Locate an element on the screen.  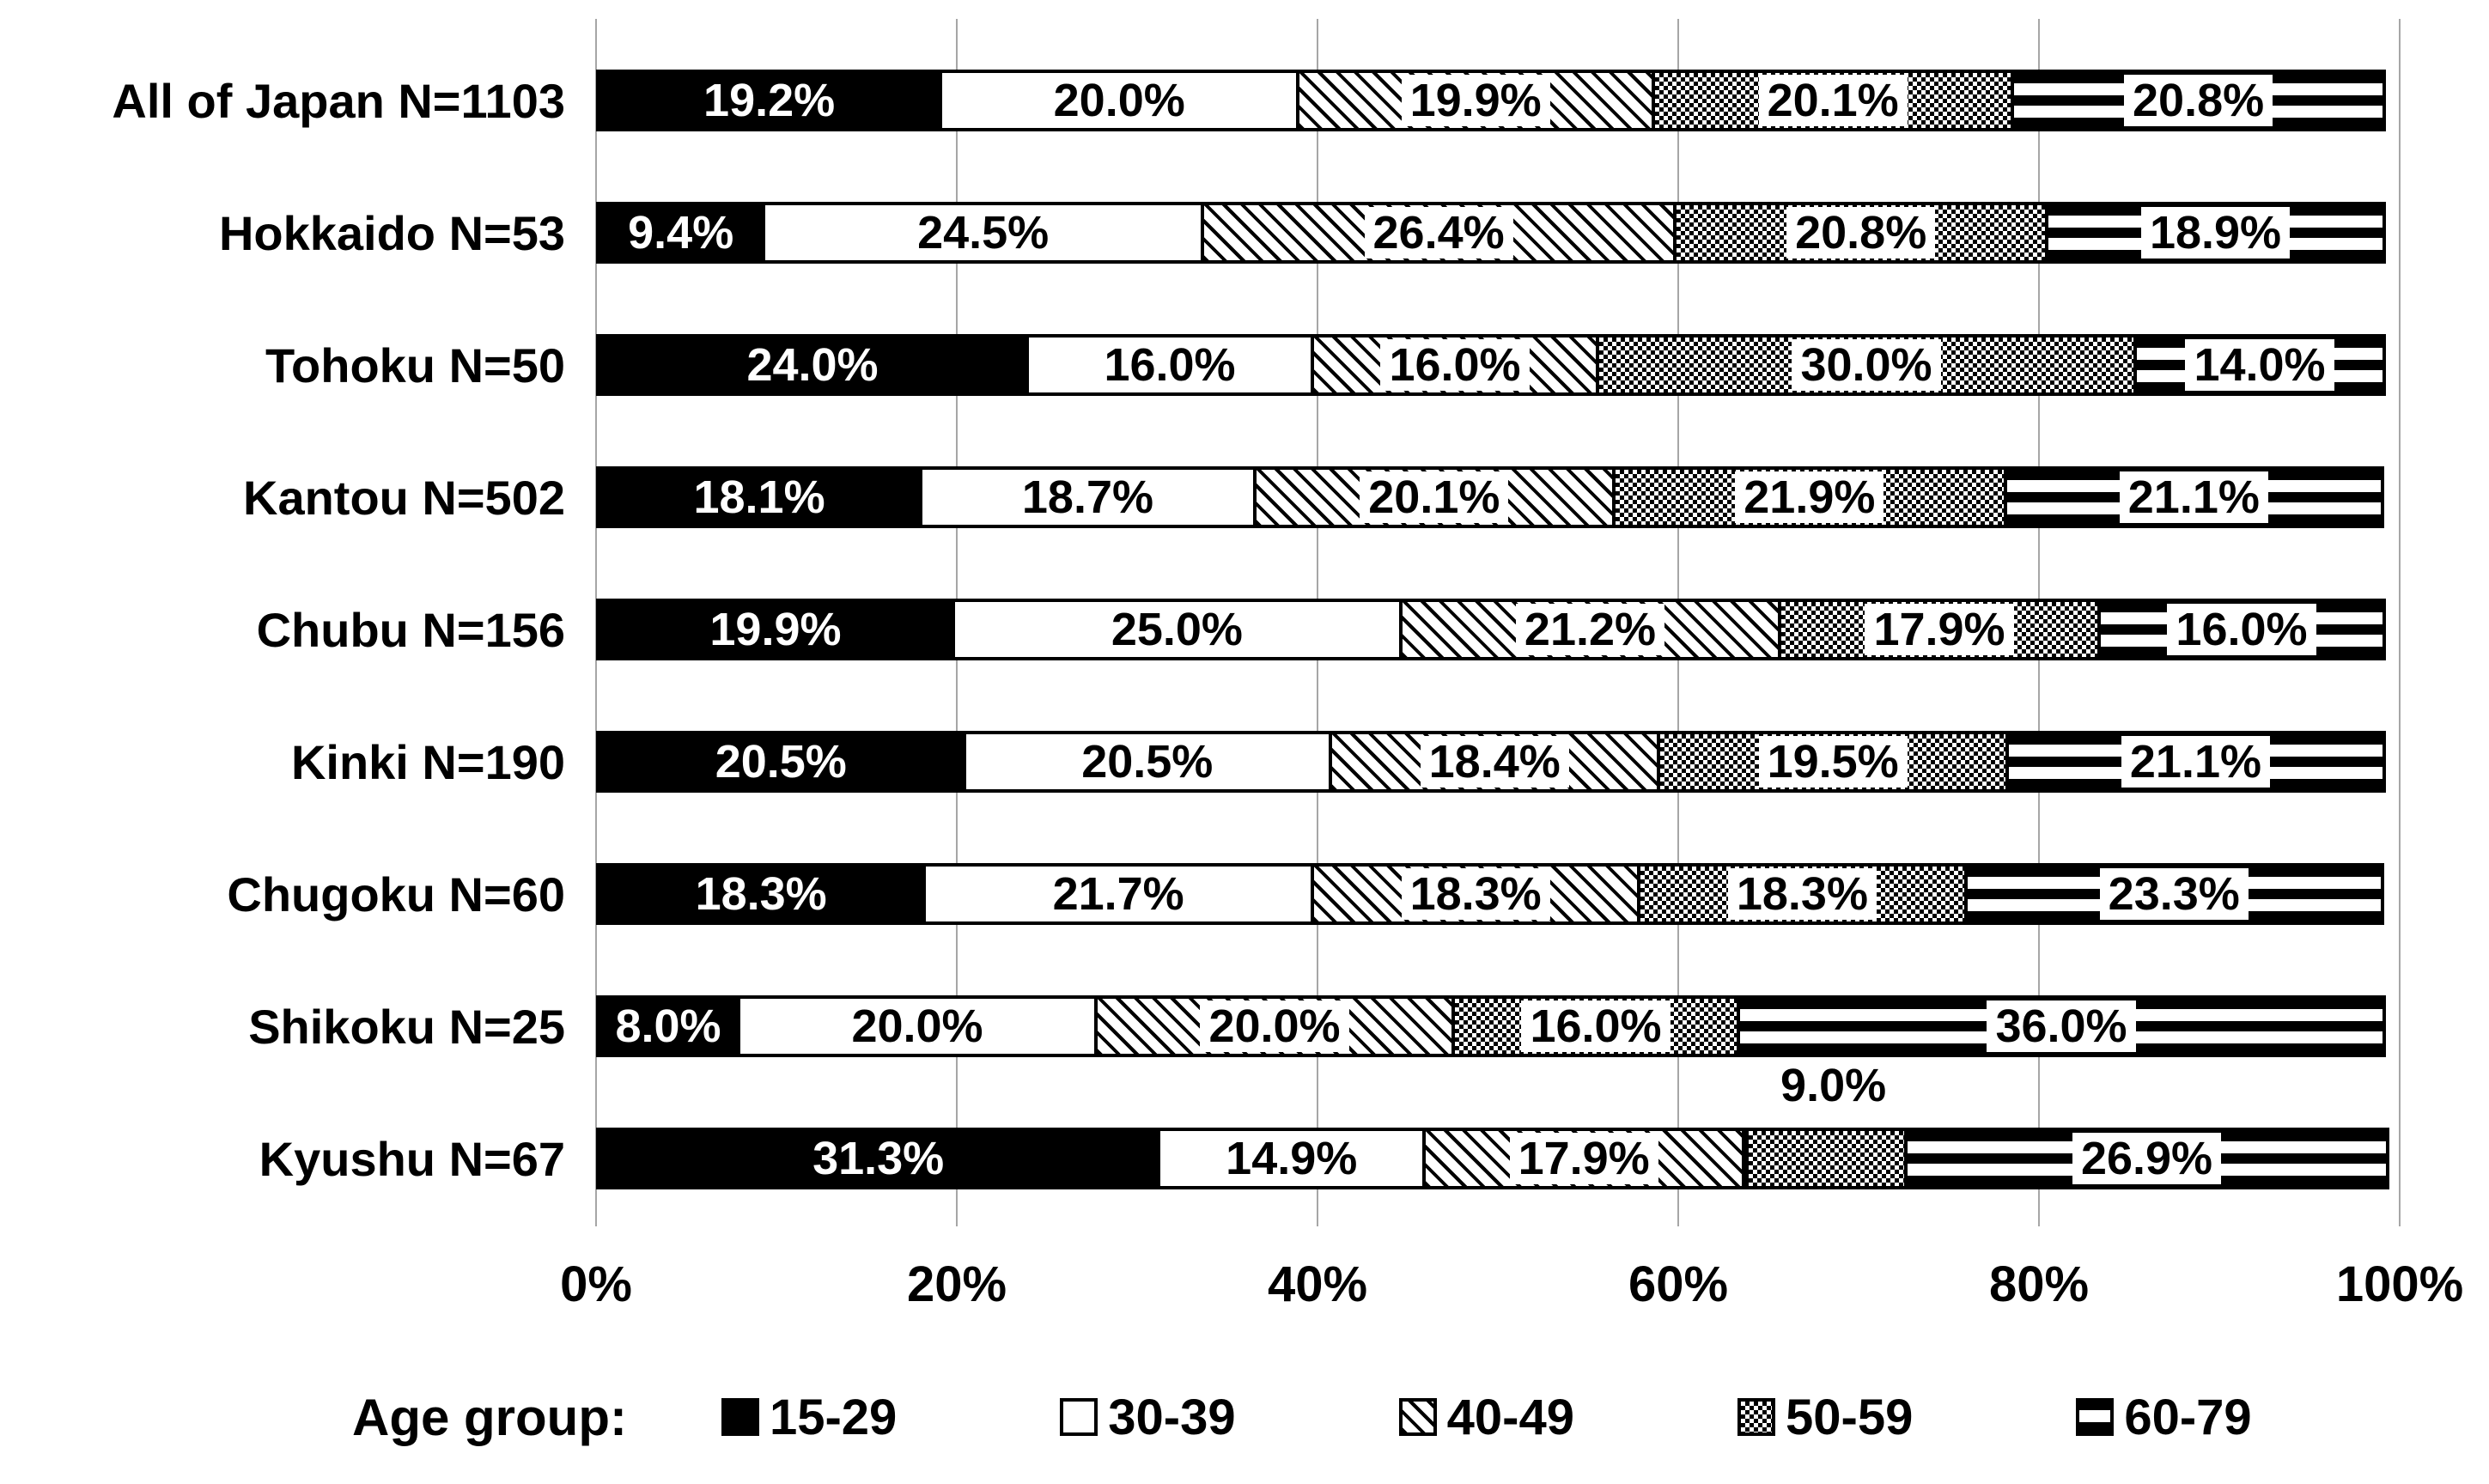
bar-segment-60-79: 18.9% is located at coordinates (2215, 233).